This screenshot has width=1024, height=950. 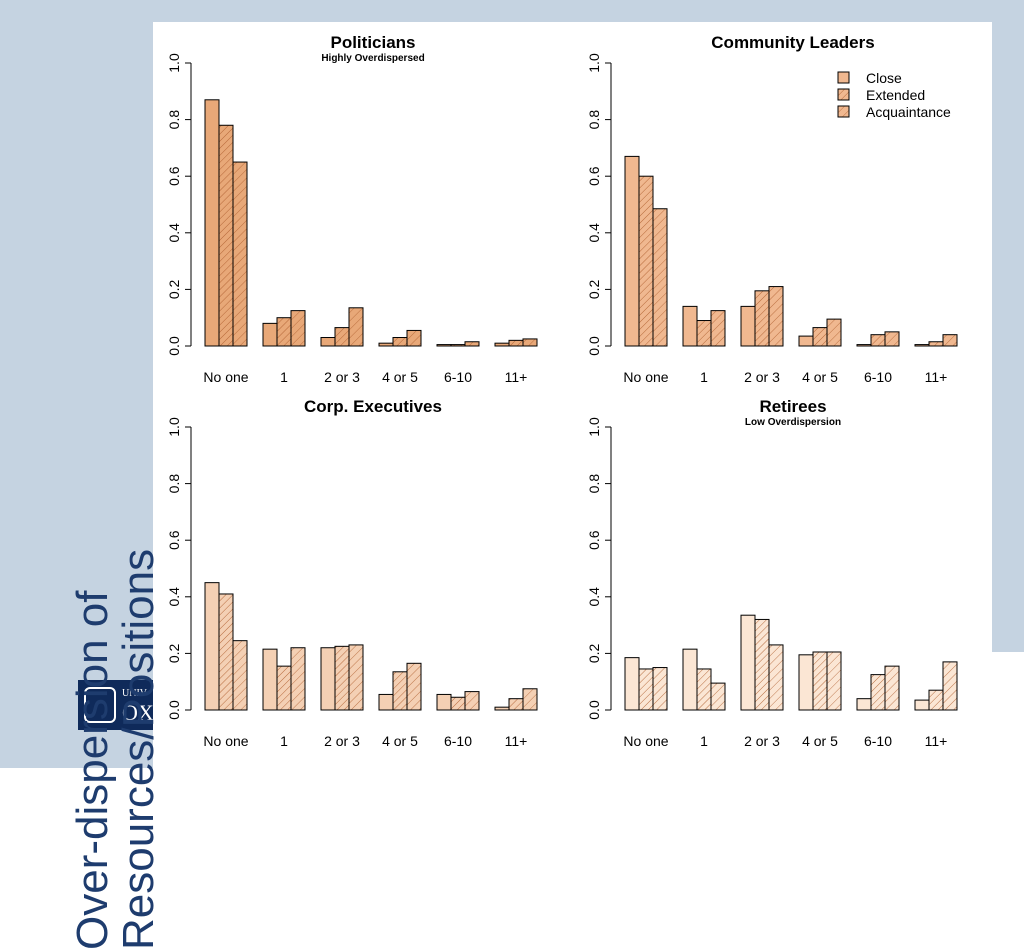 What do you see at coordinates (137, 712) in the screenshot?
I see `logo-text-main: OX` at bounding box center [137, 712].